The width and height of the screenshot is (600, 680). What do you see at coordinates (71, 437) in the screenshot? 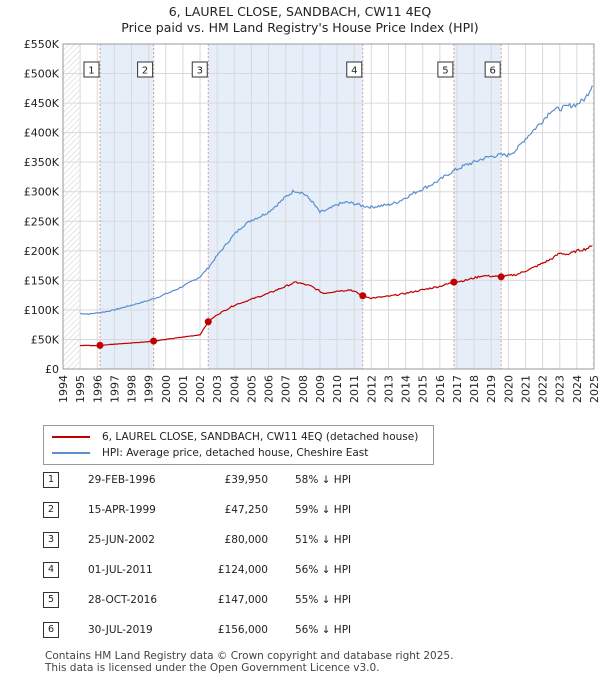
I see `legend-swatch-property` at bounding box center [71, 437].